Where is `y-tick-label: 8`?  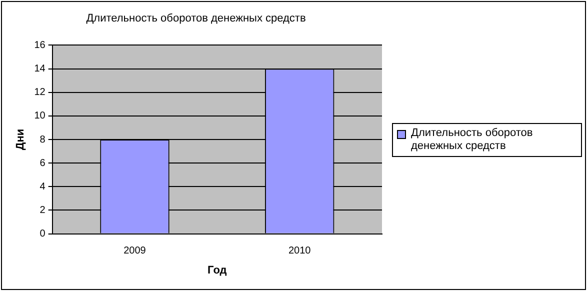 y-tick-label: 8 is located at coordinates (43, 140).